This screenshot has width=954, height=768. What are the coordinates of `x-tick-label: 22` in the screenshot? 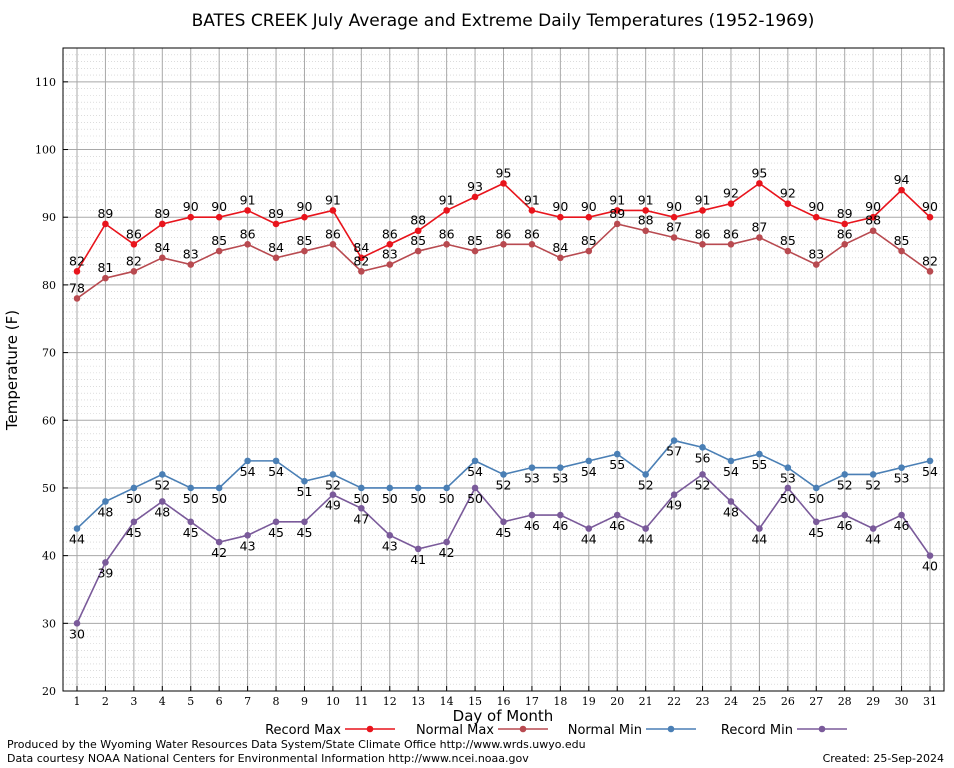 It's located at (674, 701).